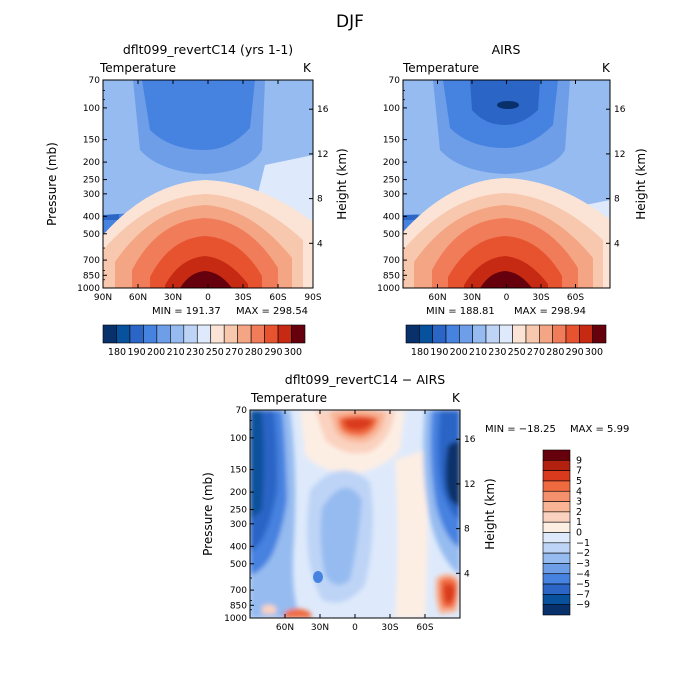  Describe the element at coordinates (583, 543) in the screenshot. I see `colorbar-label: −1` at that location.